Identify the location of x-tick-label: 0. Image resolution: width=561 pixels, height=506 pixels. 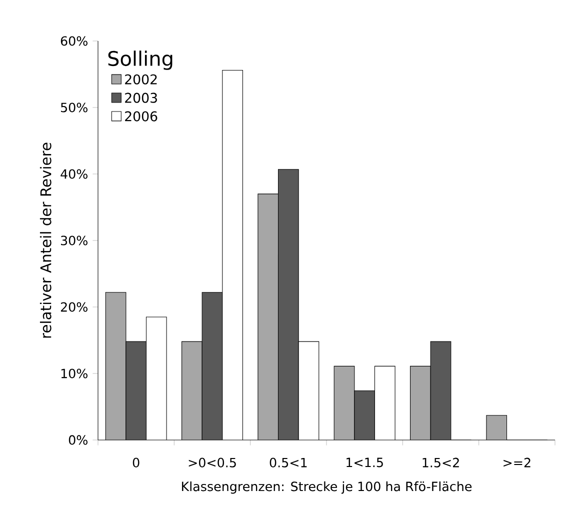
(136, 463).